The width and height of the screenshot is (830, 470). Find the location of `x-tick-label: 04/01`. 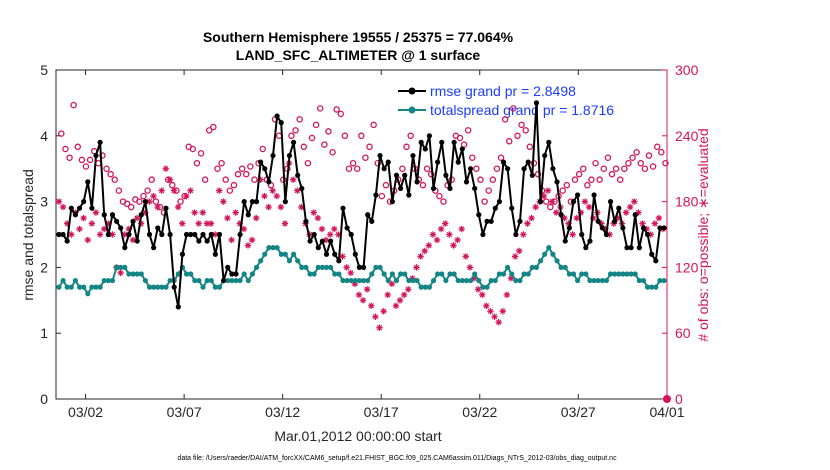

x-tick-label: 04/01 is located at coordinates (666, 412).